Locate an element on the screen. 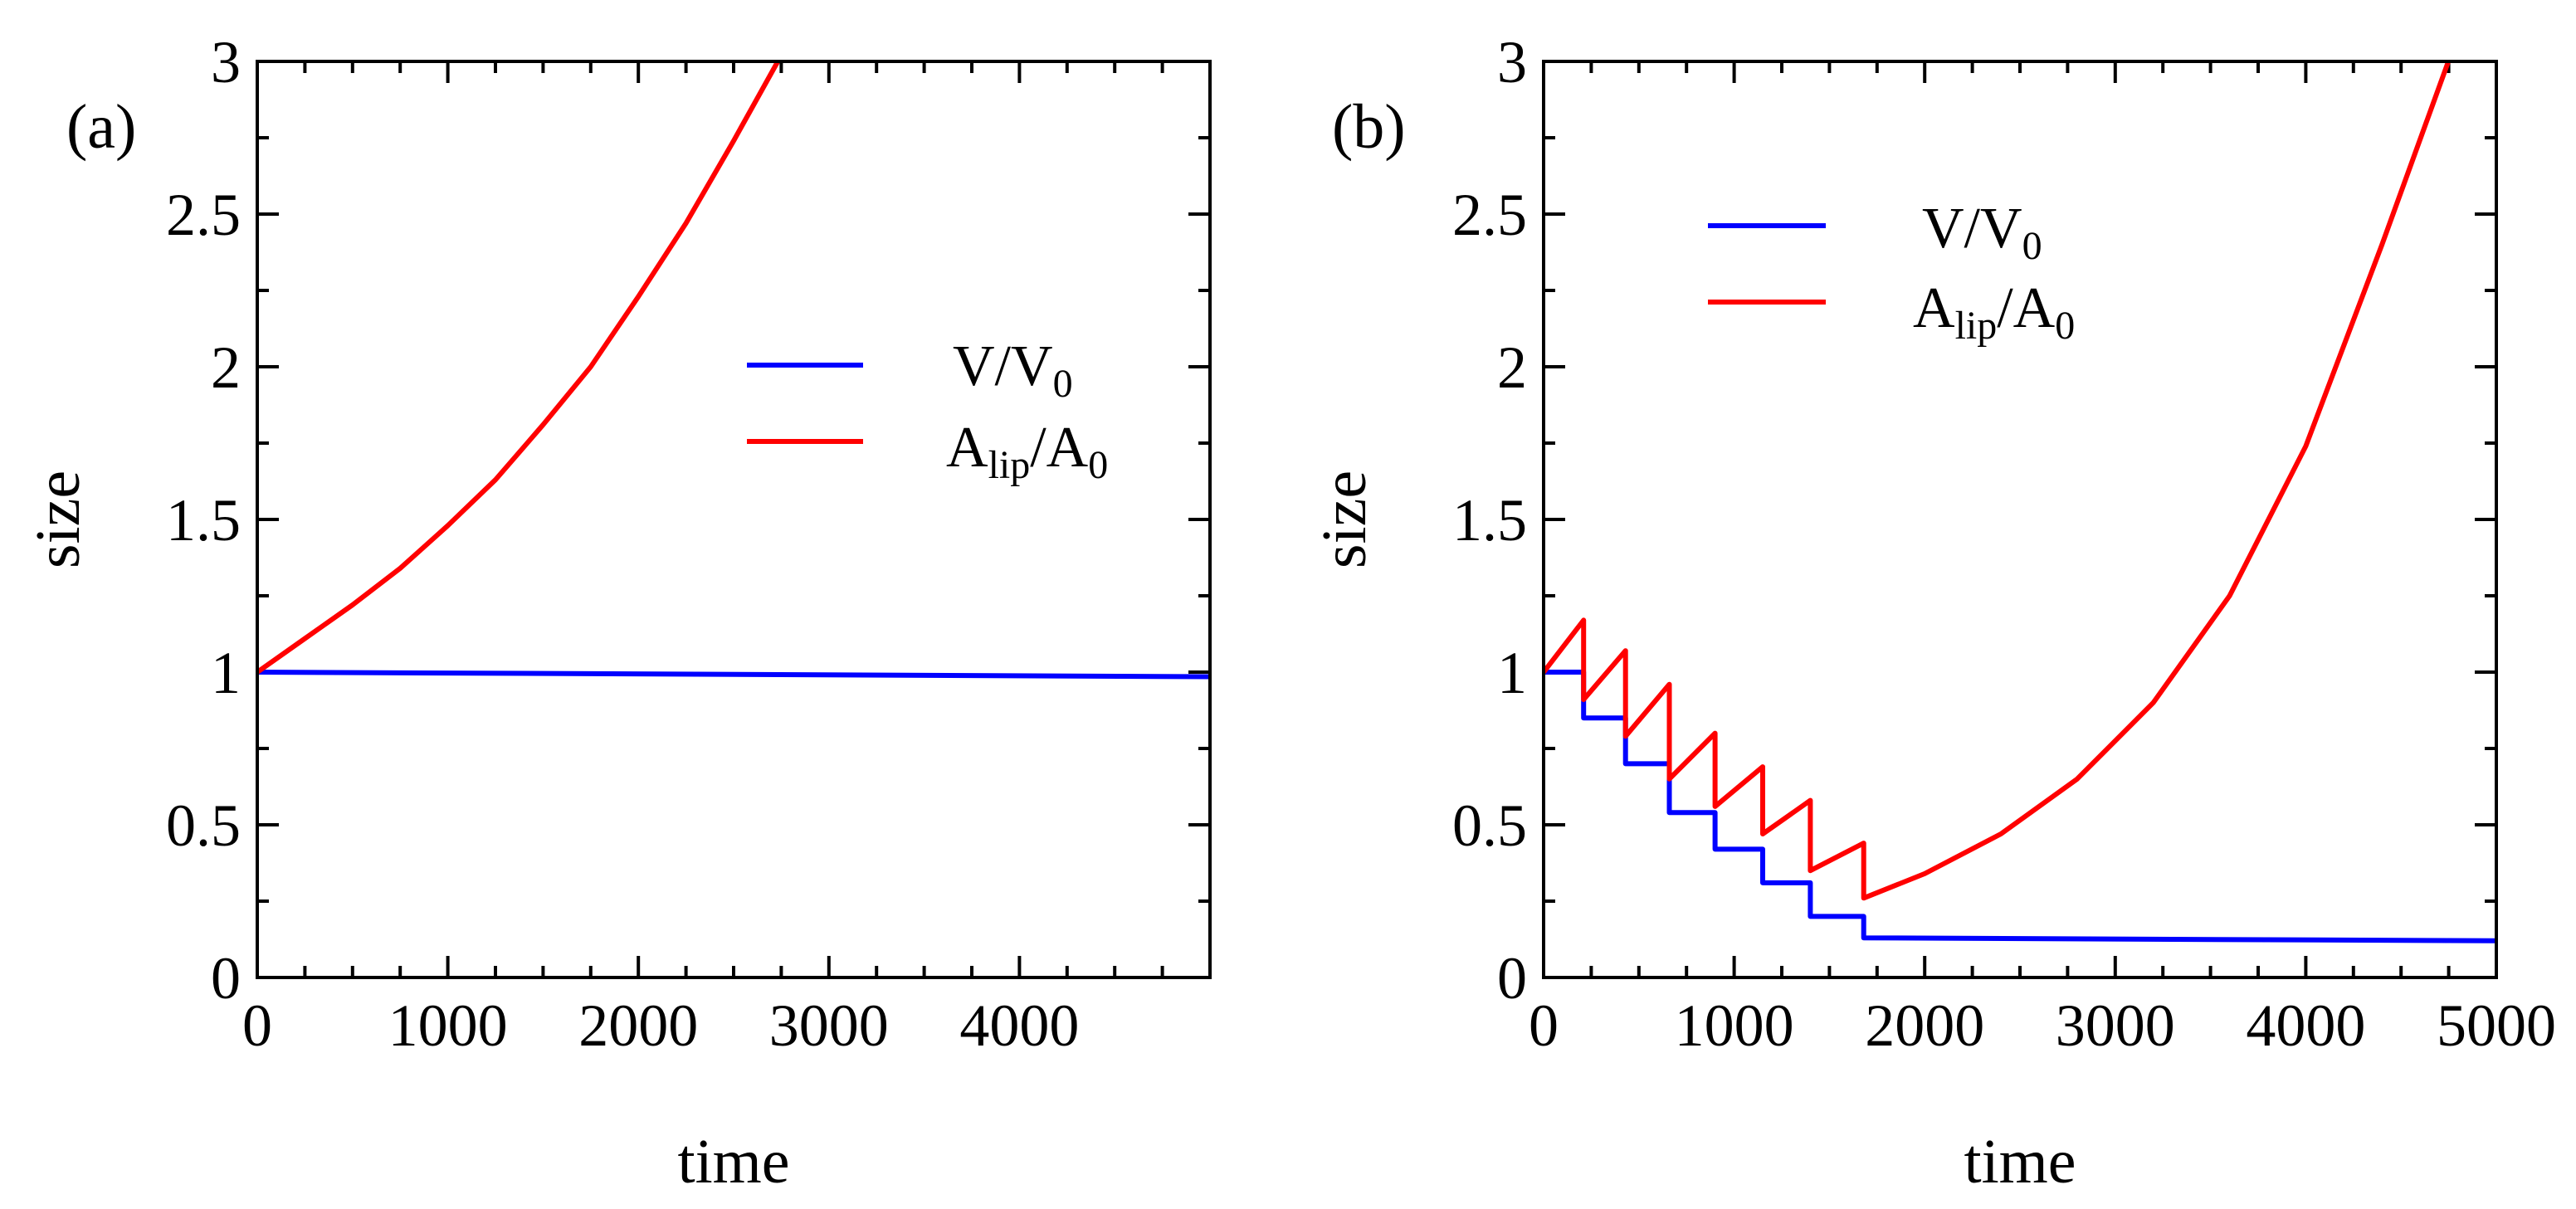 Image resolution: width=2576 pixels, height=1209 pixels. panel-a-y-axis-label: size is located at coordinates (58, 519).